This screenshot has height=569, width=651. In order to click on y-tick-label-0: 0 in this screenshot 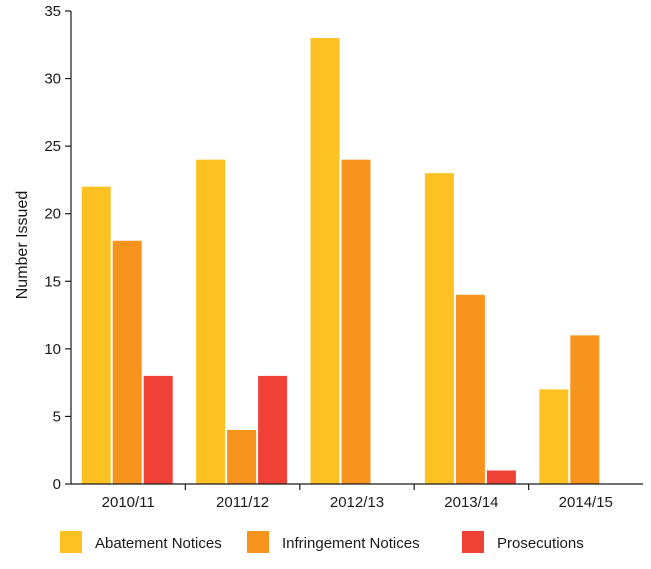, I will do `click(57, 484)`.